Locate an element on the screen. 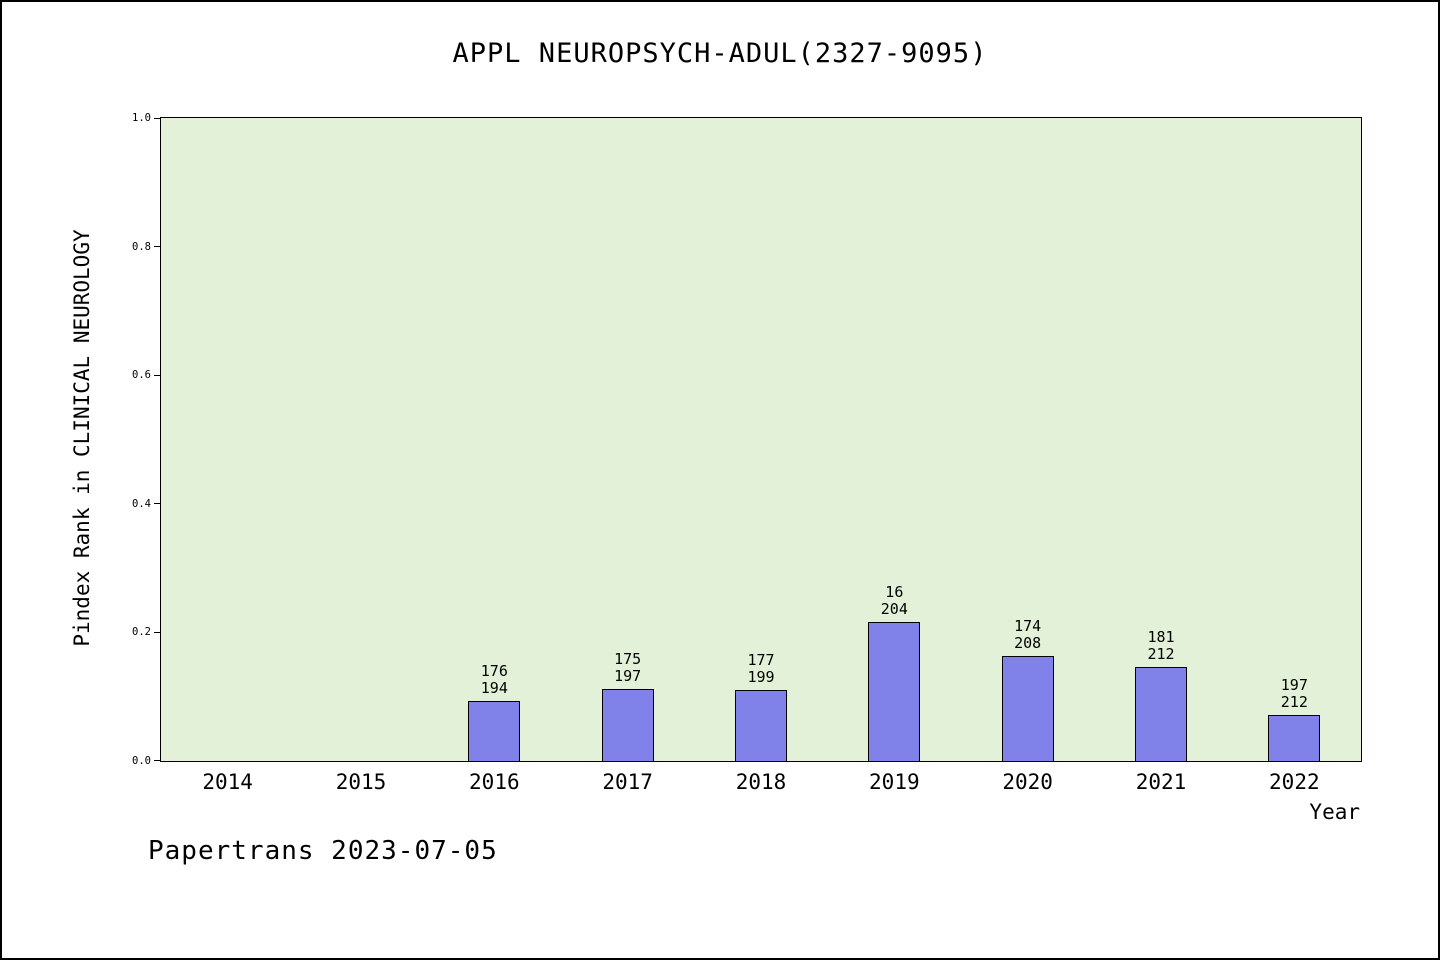  x-tick-label-2018: 2018 is located at coordinates (761, 782).